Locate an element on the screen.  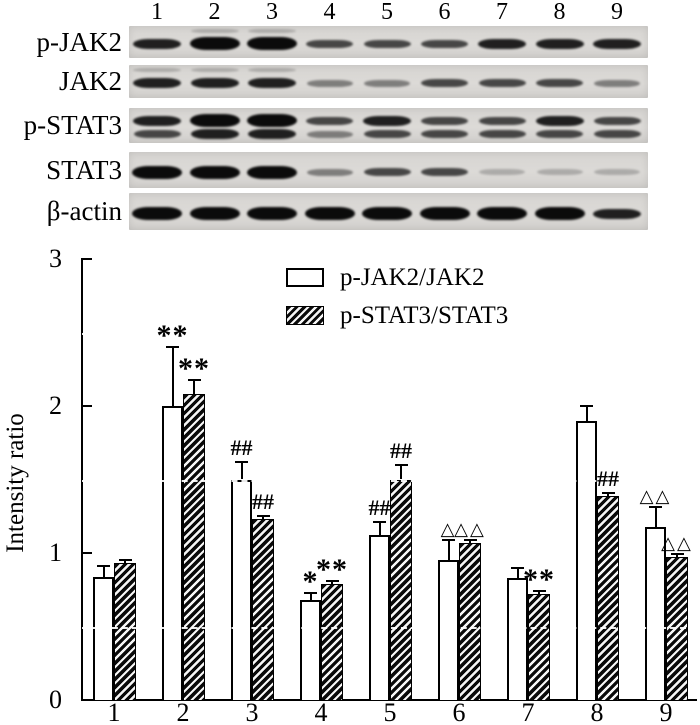
blot-row-label--actin: β-actin is located at coordinates (84, 211).